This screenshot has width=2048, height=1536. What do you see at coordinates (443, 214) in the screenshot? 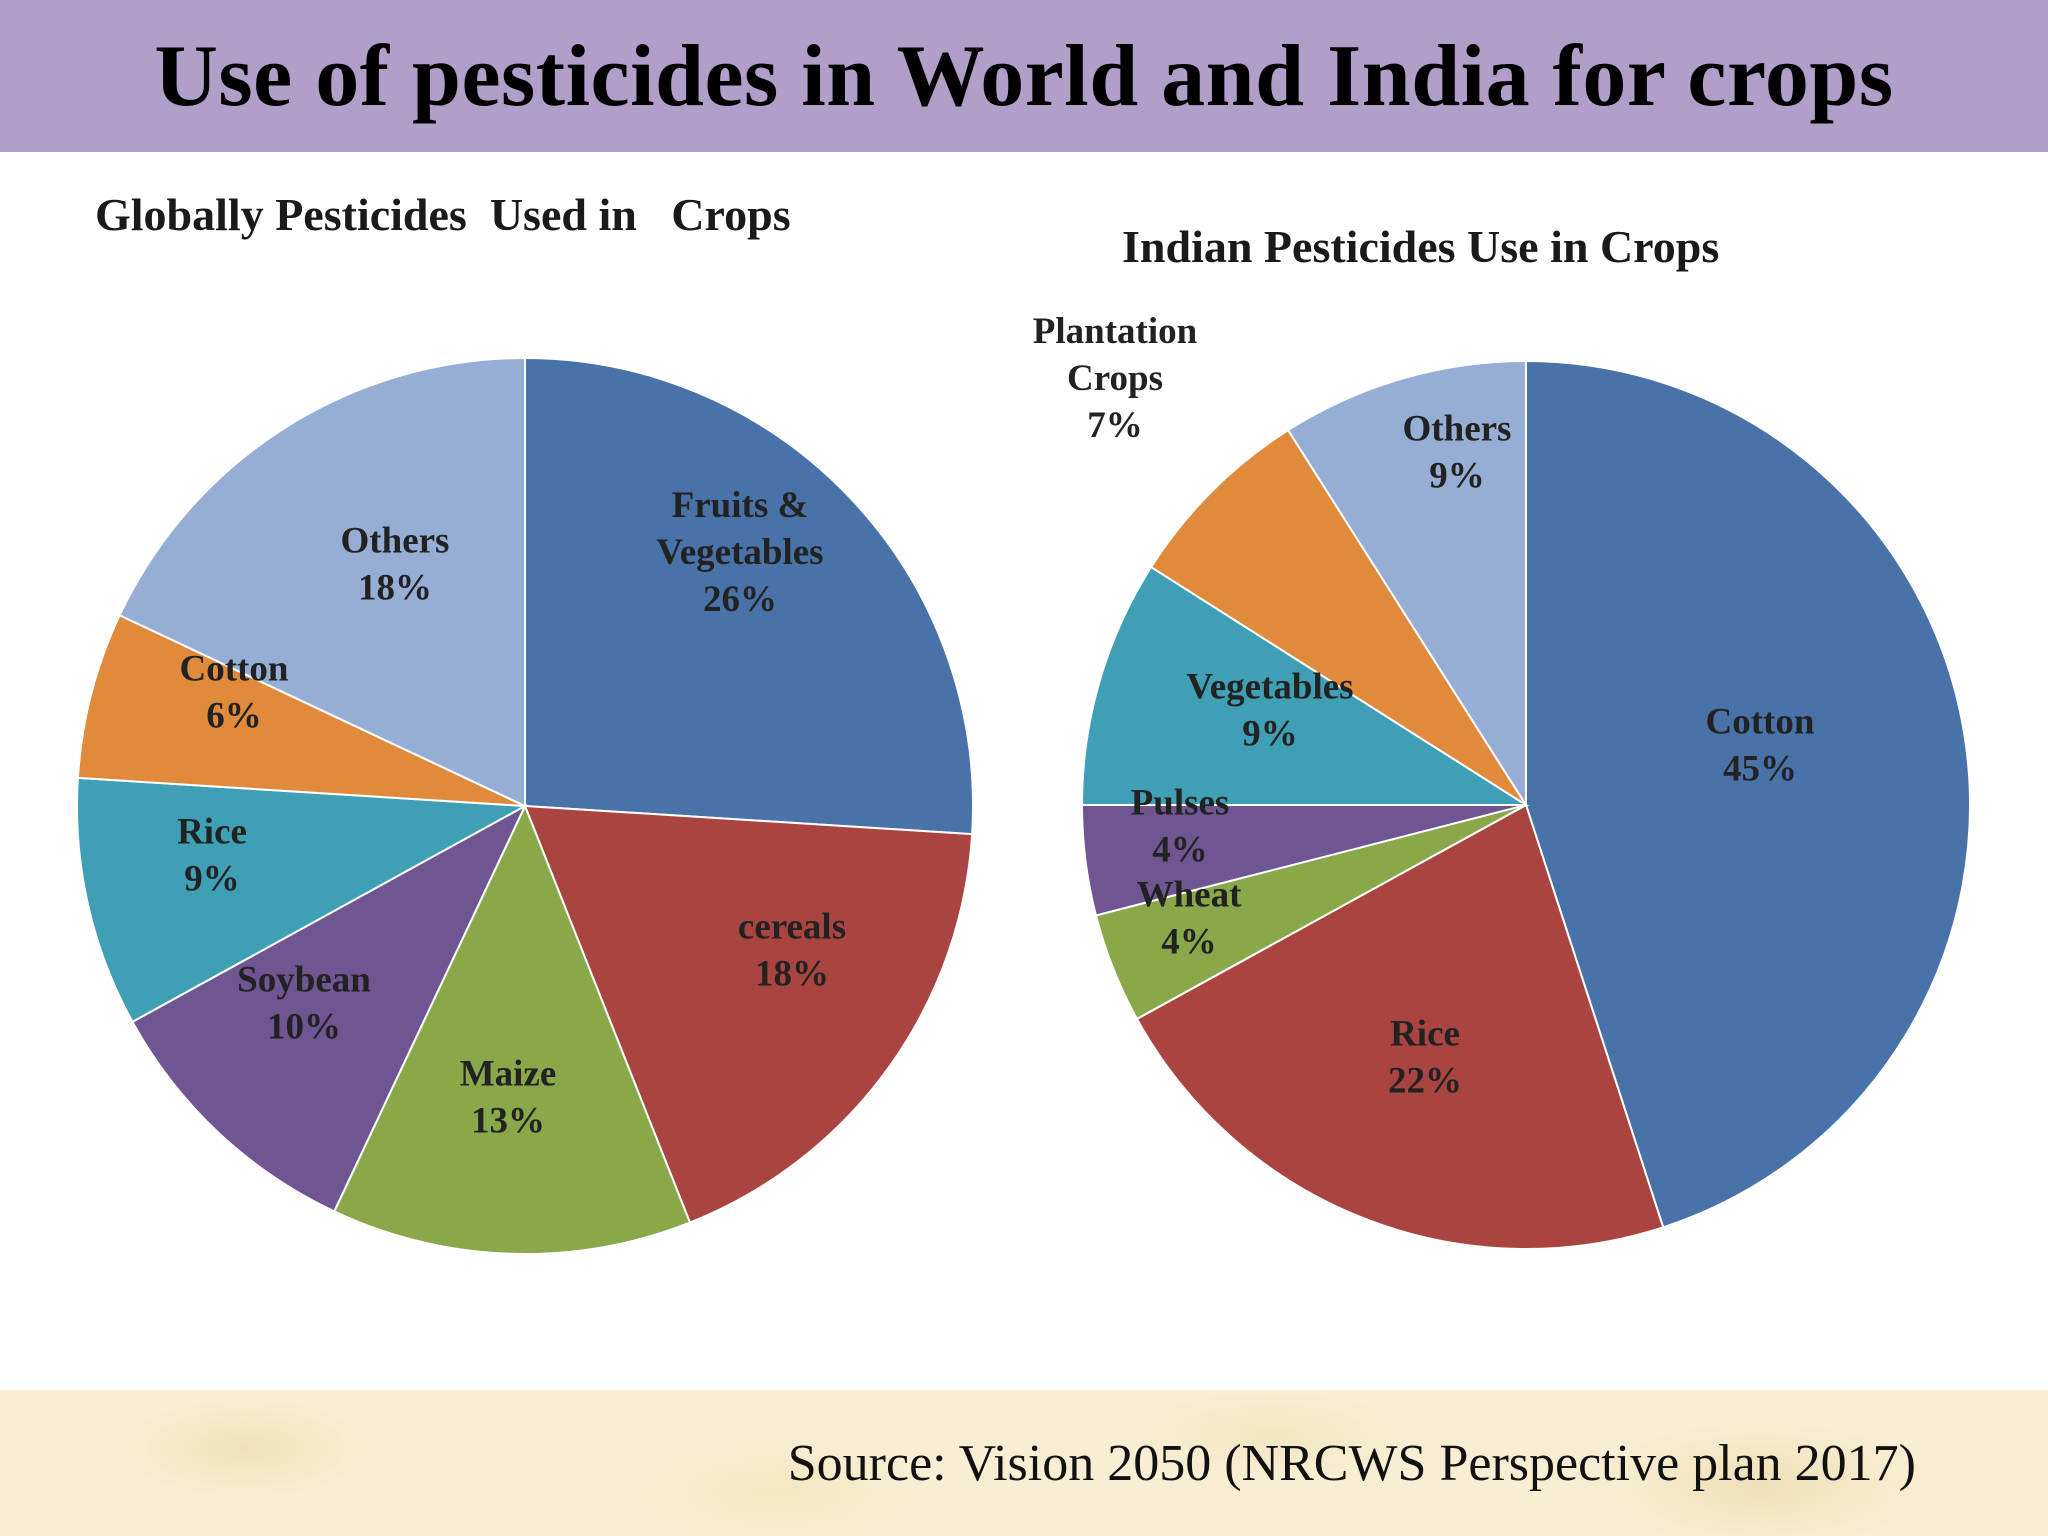
I see `global-chart-title: Globally Pesticides Used in Crops` at bounding box center [443, 214].